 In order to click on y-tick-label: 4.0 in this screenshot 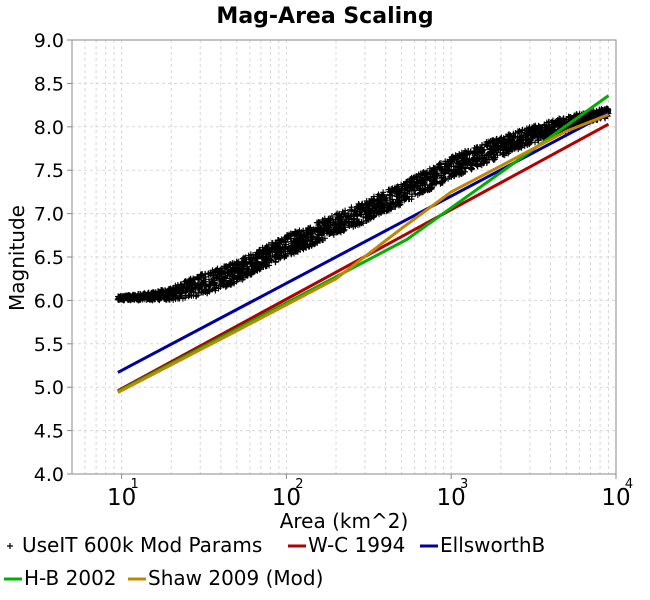, I will do `click(49, 475)`.